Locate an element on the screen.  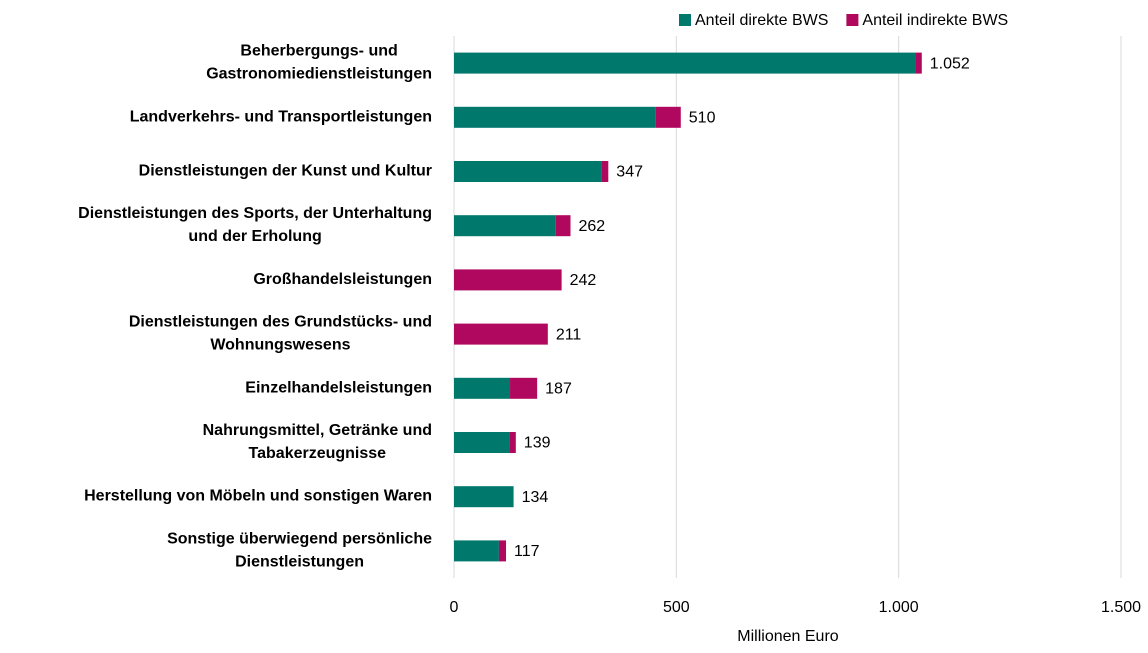
data-label: 262 is located at coordinates (592, 226).